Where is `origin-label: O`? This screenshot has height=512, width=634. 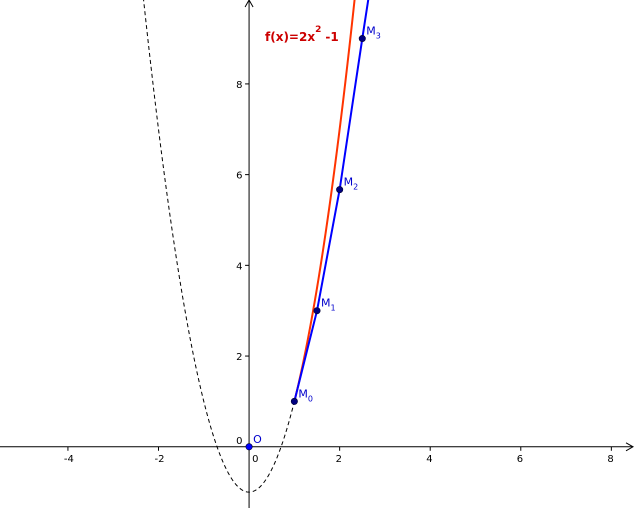
origin-label: O is located at coordinates (257, 439).